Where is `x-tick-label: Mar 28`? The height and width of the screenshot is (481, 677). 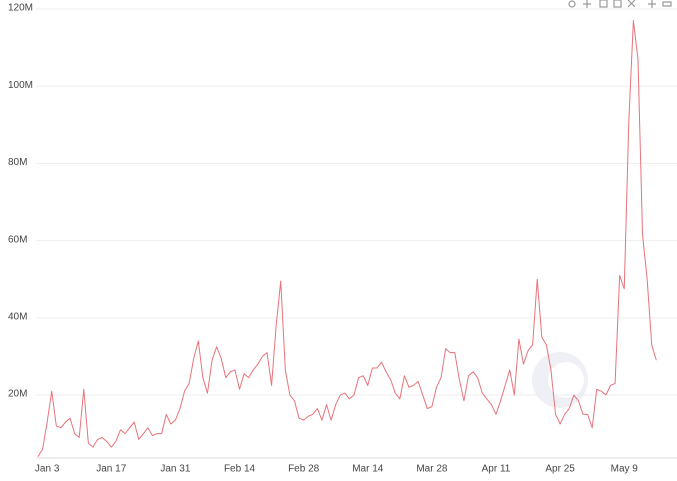 x-tick-label: Mar 28 is located at coordinates (432, 469).